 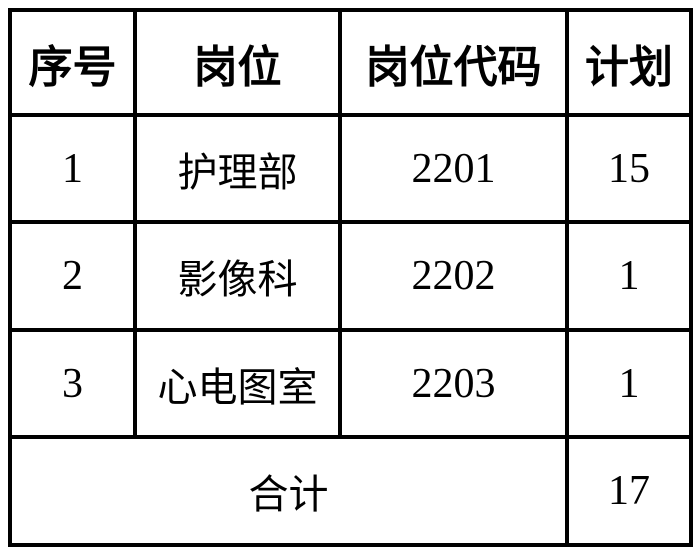 What do you see at coordinates (237, 276) in the screenshot?
I see `cell-post: 影像科` at bounding box center [237, 276].